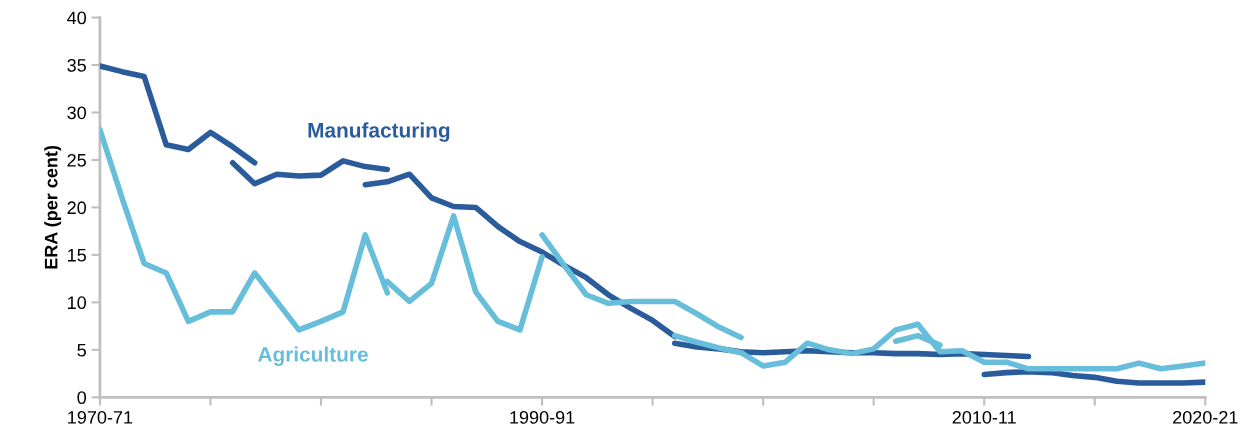 This screenshot has height=439, width=1249. What do you see at coordinates (984, 417) in the screenshot?
I see `x-tick-label: 2010-11` at bounding box center [984, 417].